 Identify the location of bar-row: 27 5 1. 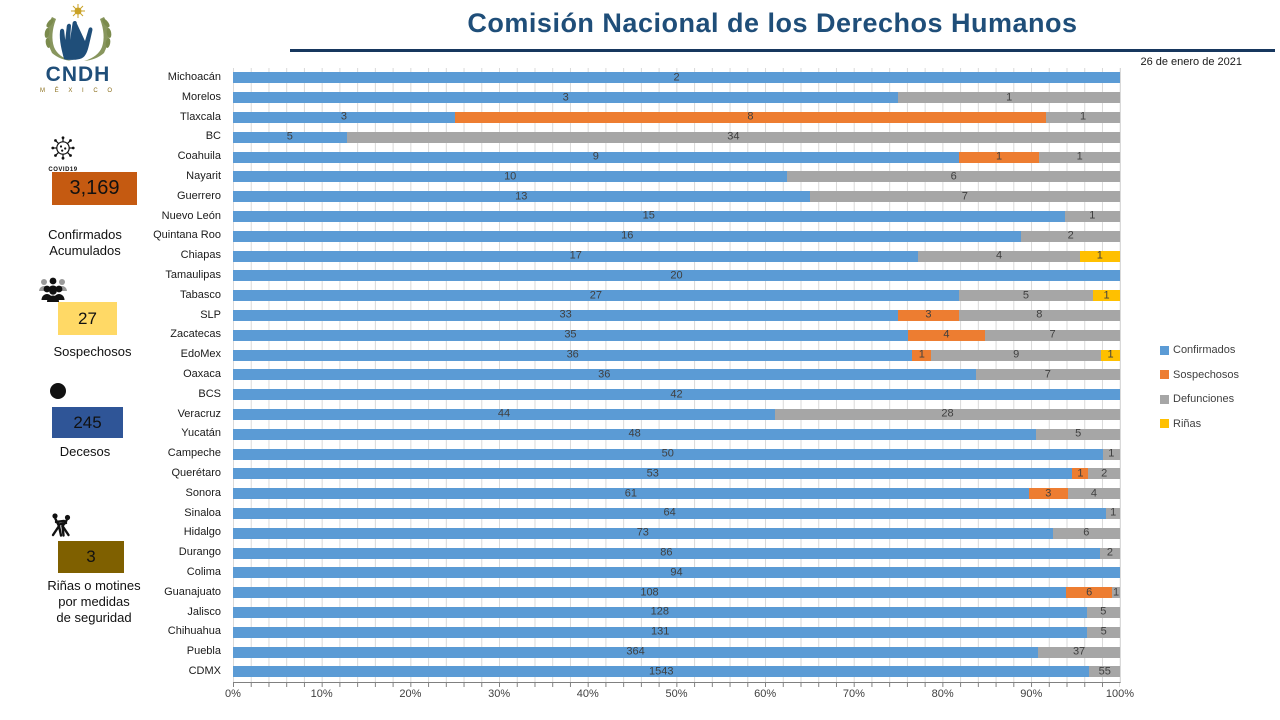
(676, 296).